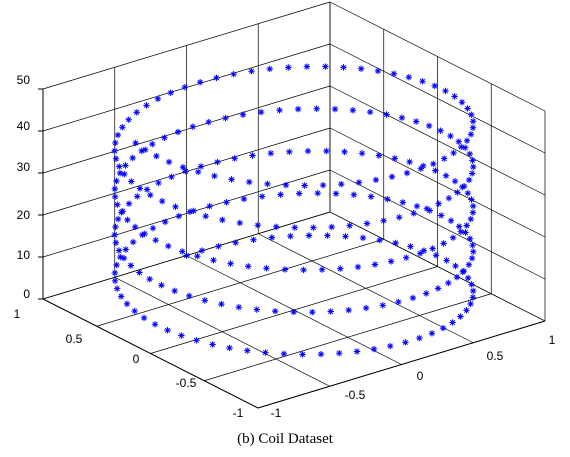 The width and height of the screenshot is (570, 457). Describe the element at coordinates (150, 353) in the screenshot. I see `x-axis-line` at that location.